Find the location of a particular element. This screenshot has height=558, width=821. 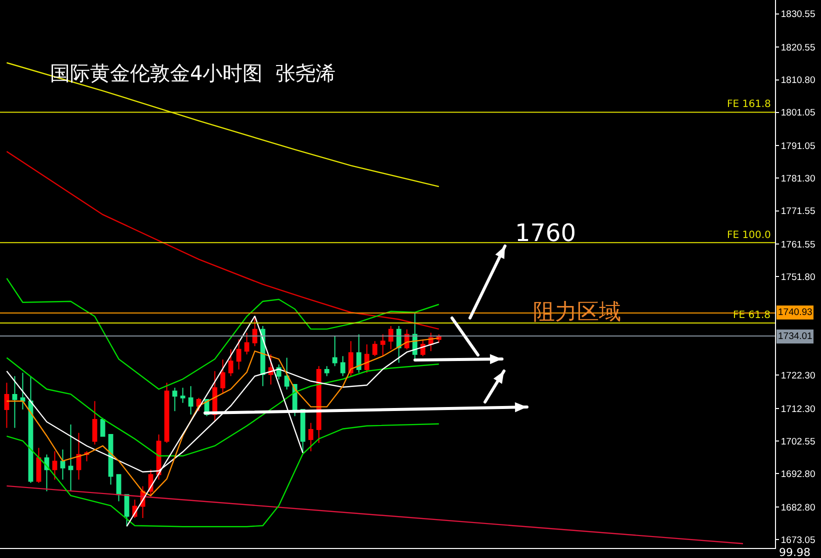

y-tick-label: 1801.05 is located at coordinates (798, 113).